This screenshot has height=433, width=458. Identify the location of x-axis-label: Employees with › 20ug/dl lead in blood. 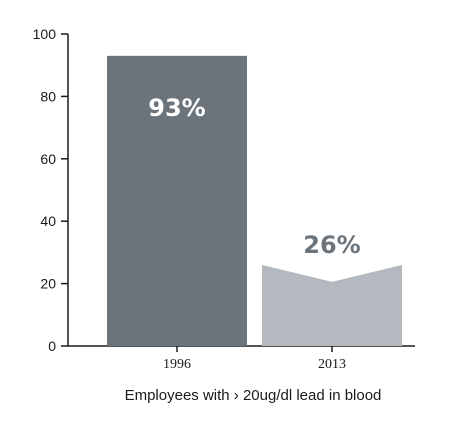
(253, 395).